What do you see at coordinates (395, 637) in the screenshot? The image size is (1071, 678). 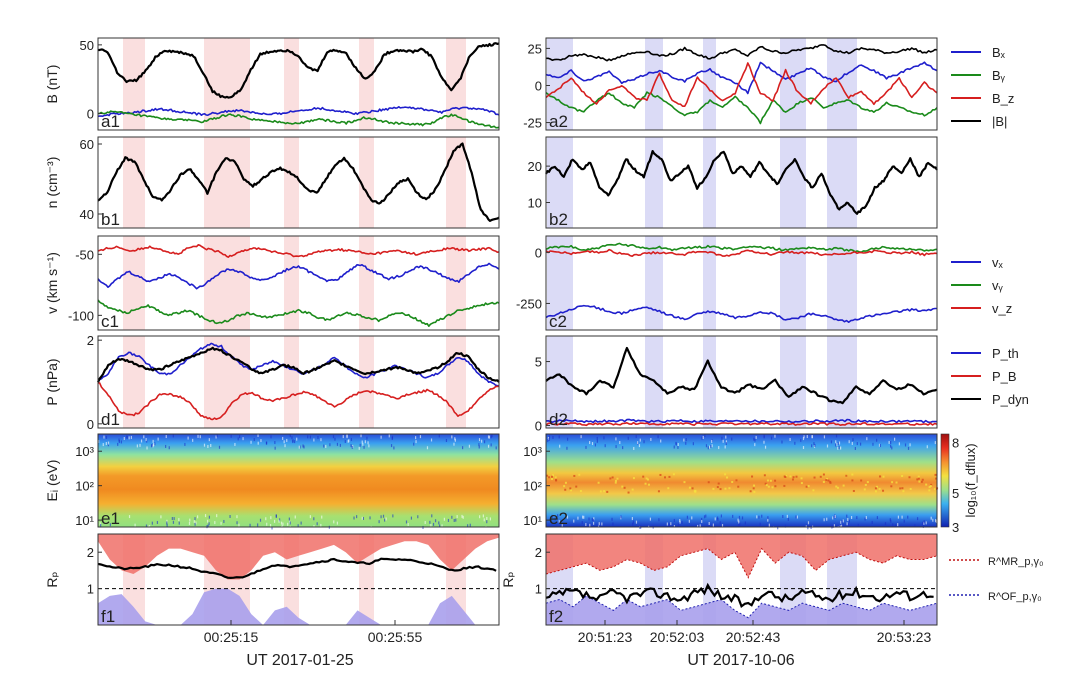 I see `x-tick-label: 00:25:55` at bounding box center [395, 637].